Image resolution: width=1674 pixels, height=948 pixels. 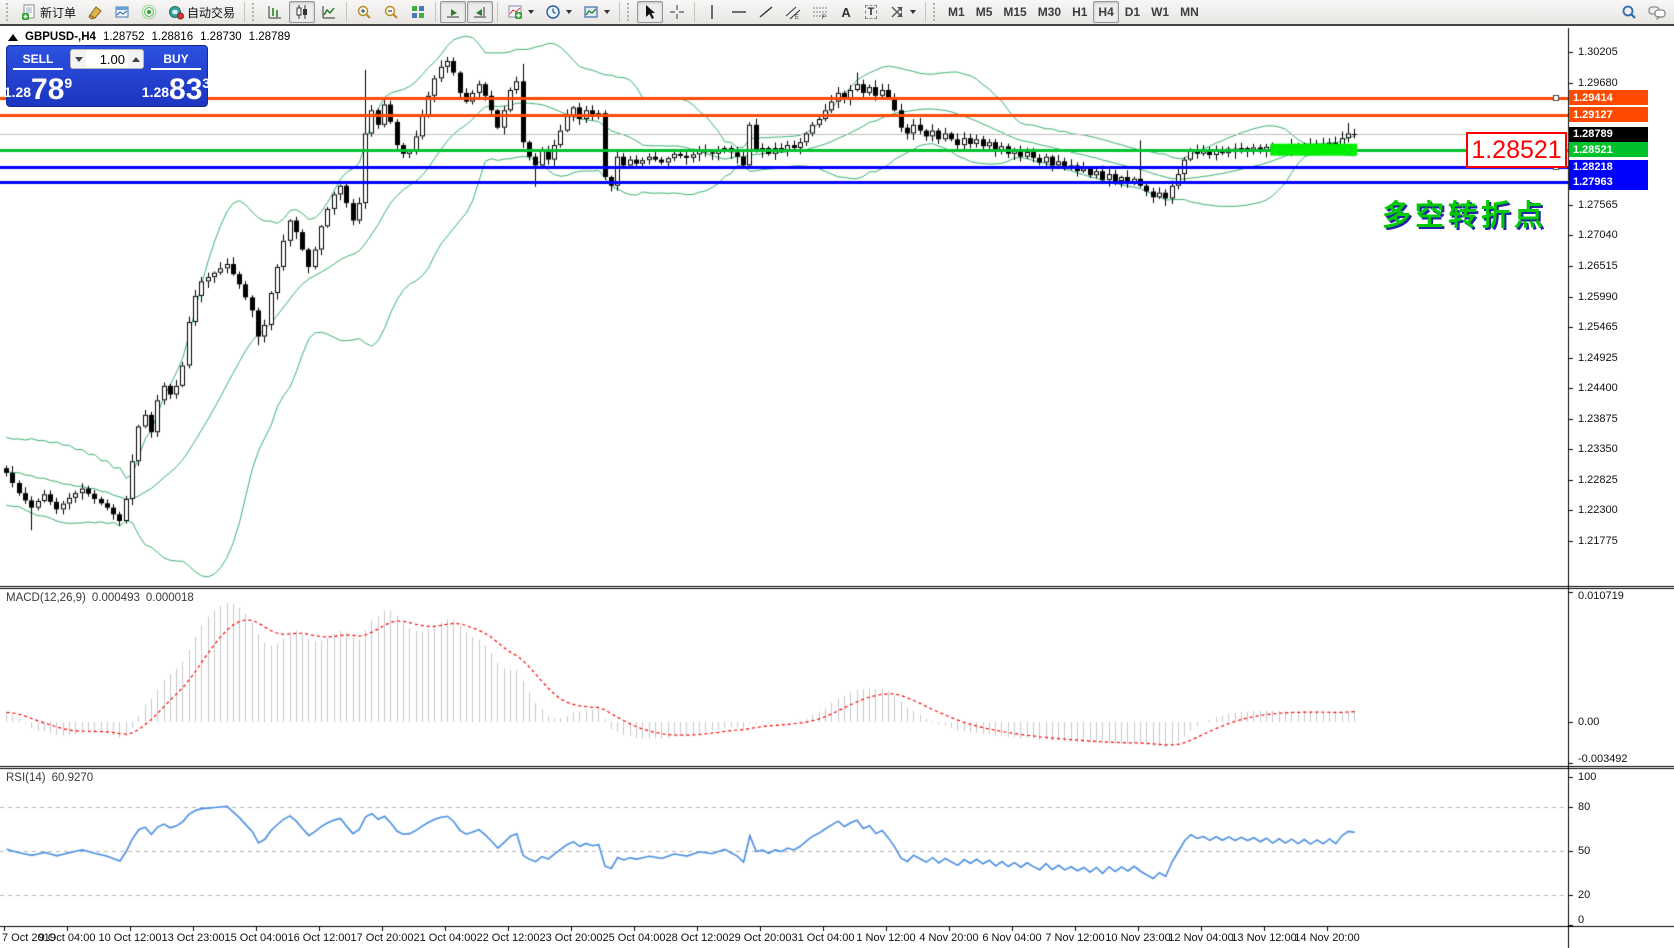 What do you see at coordinates (1014, 12) in the screenshot?
I see `timeframe-m15-button: M15` at bounding box center [1014, 12].